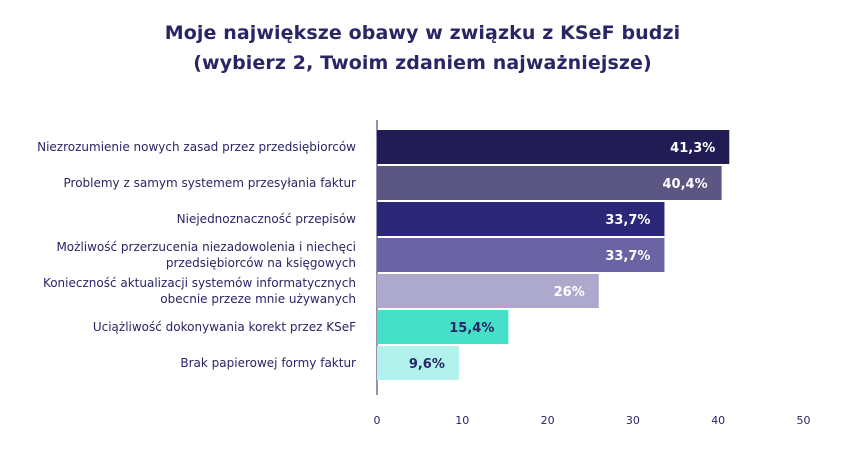 This screenshot has width=845, height=463. Describe the element at coordinates (804, 420) in the screenshot. I see `x-tick-label: 50` at that location.